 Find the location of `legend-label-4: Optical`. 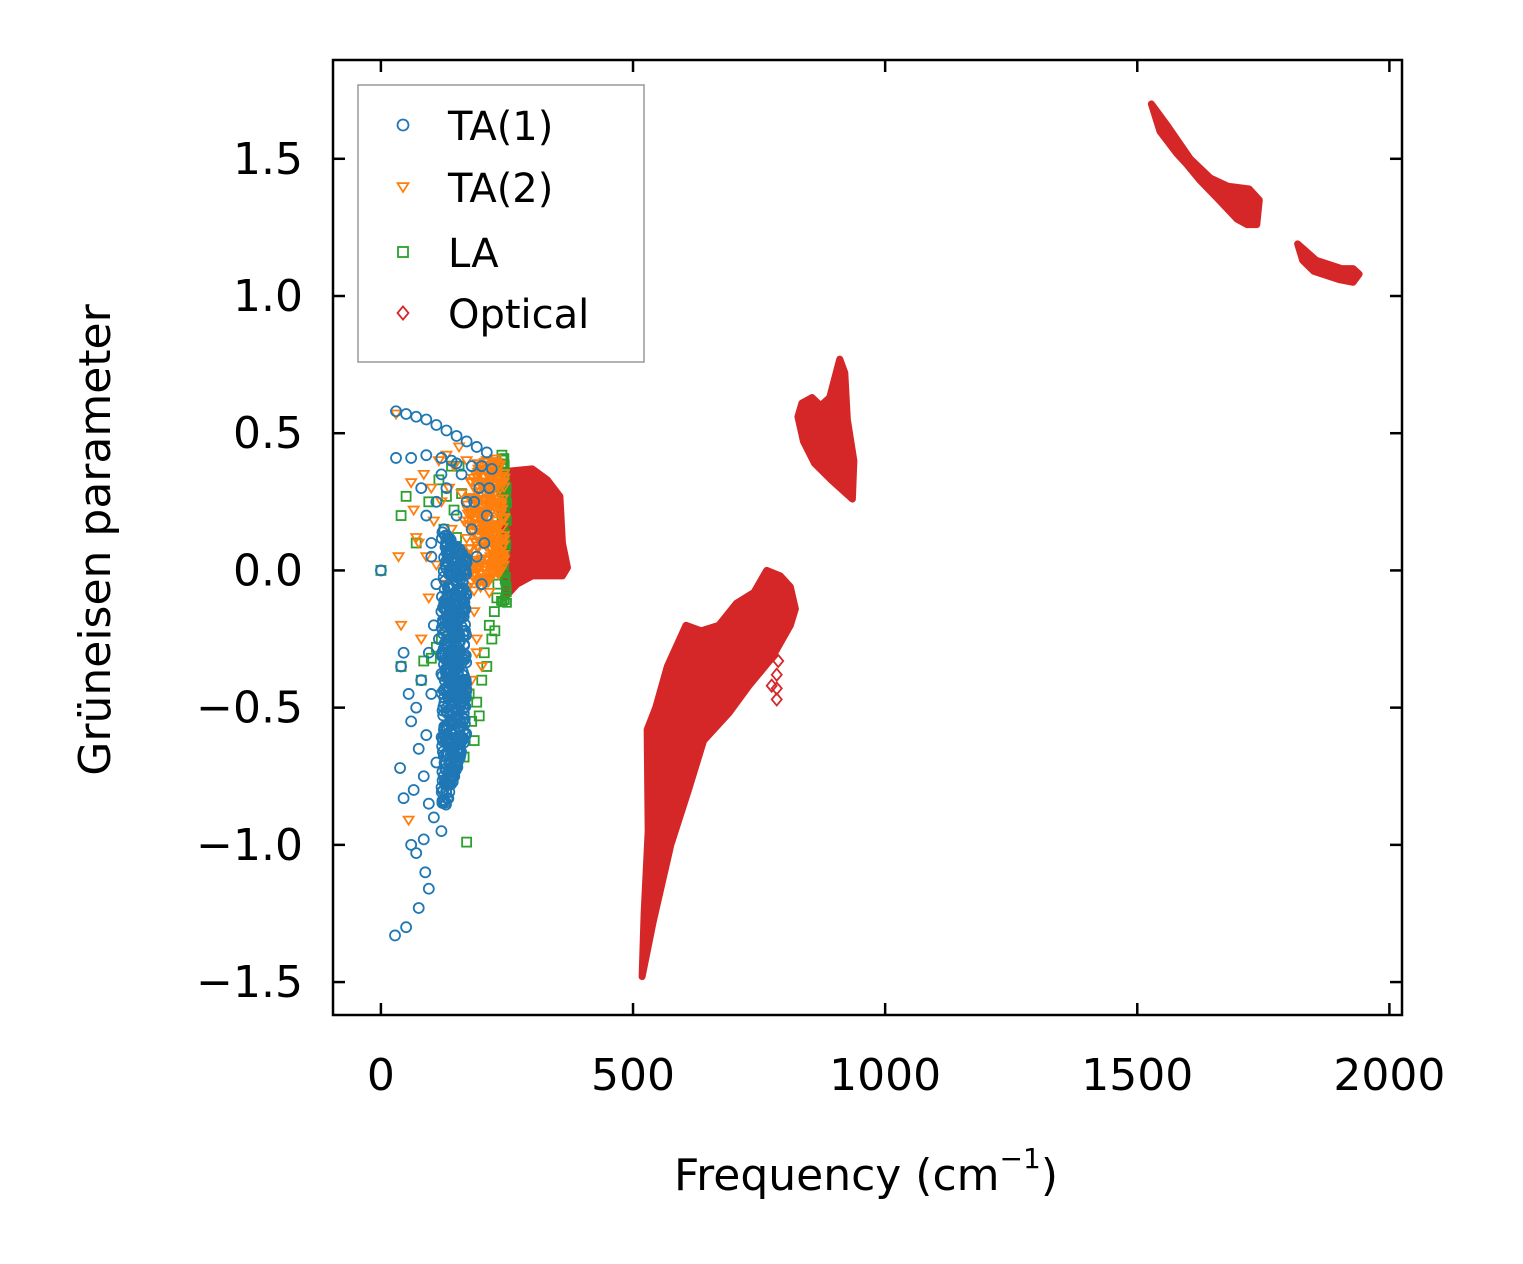

legend-label-4: Optical is located at coordinates (518, 315).